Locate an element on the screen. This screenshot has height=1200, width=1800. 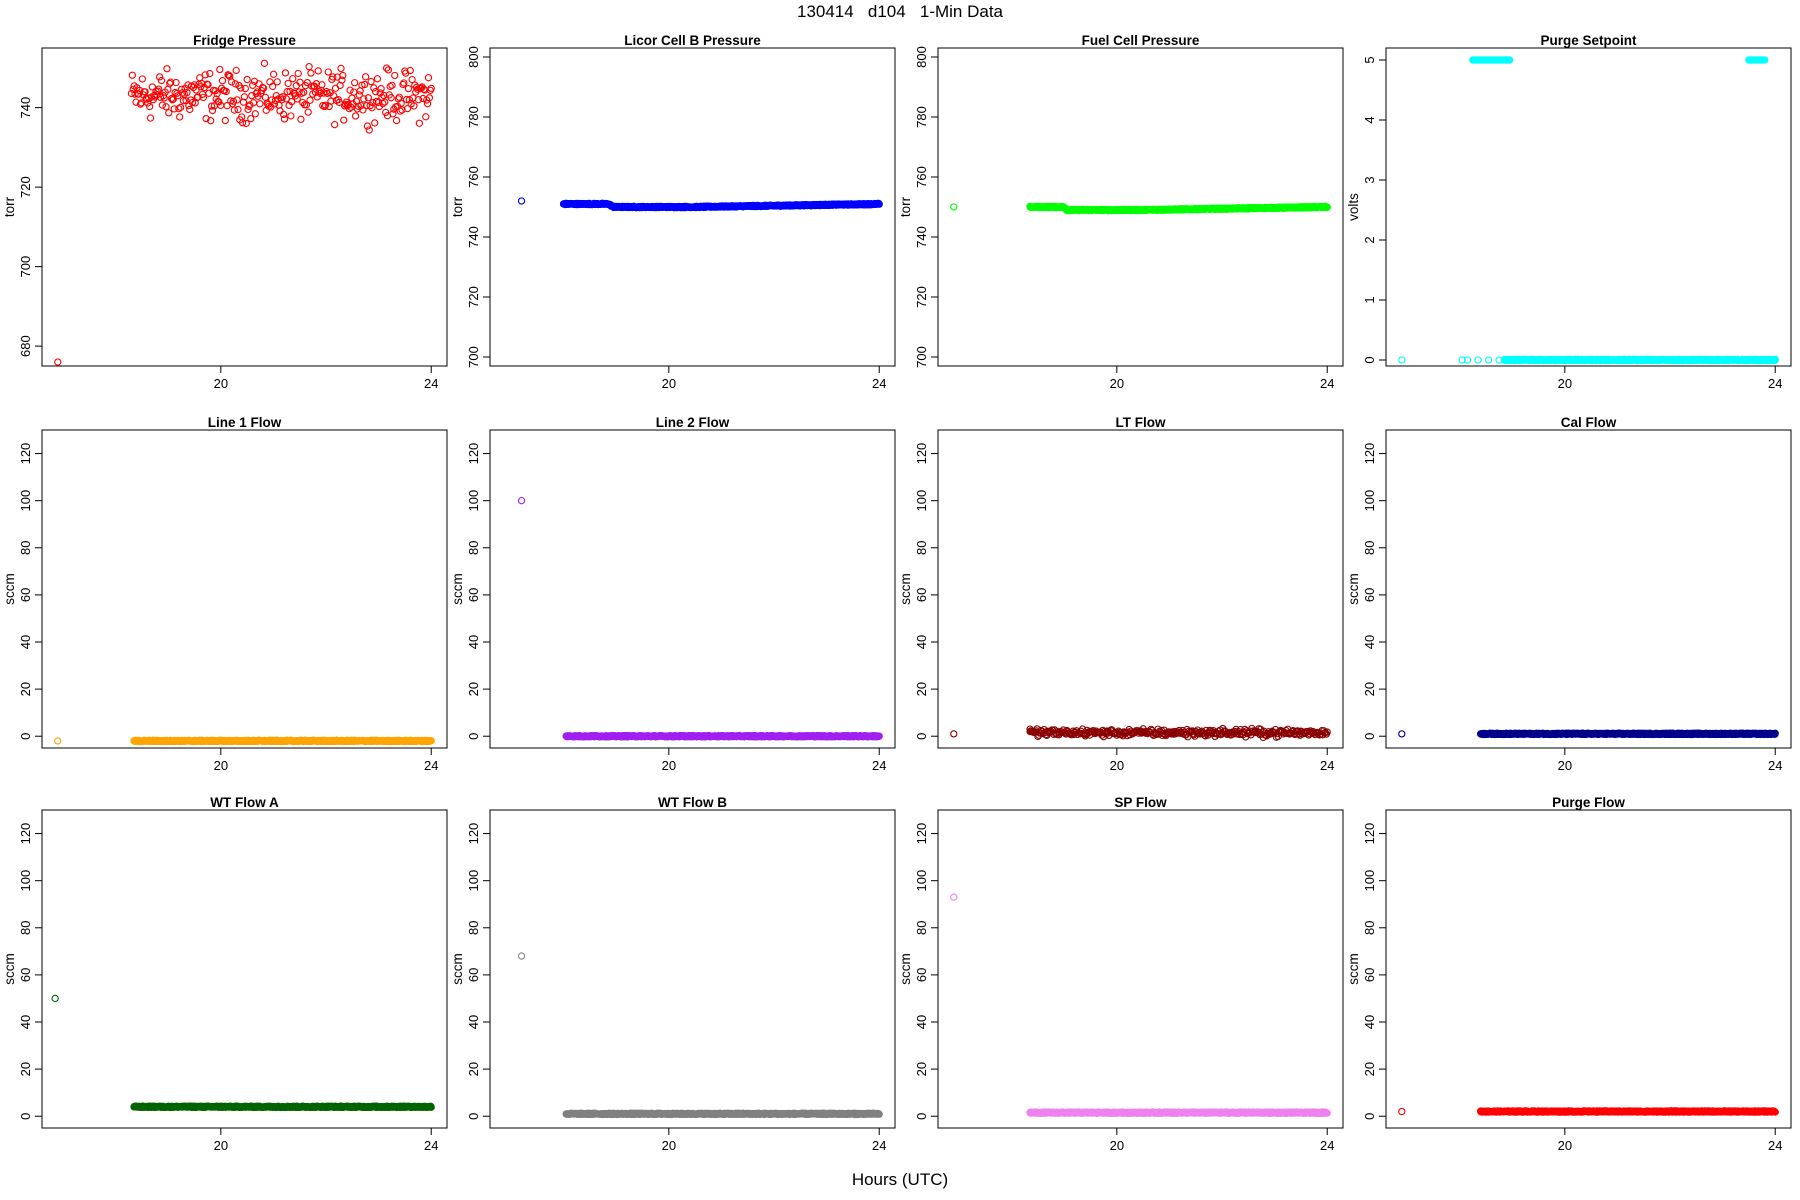
y-tick-label: 800 is located at coordinates (473, 57).